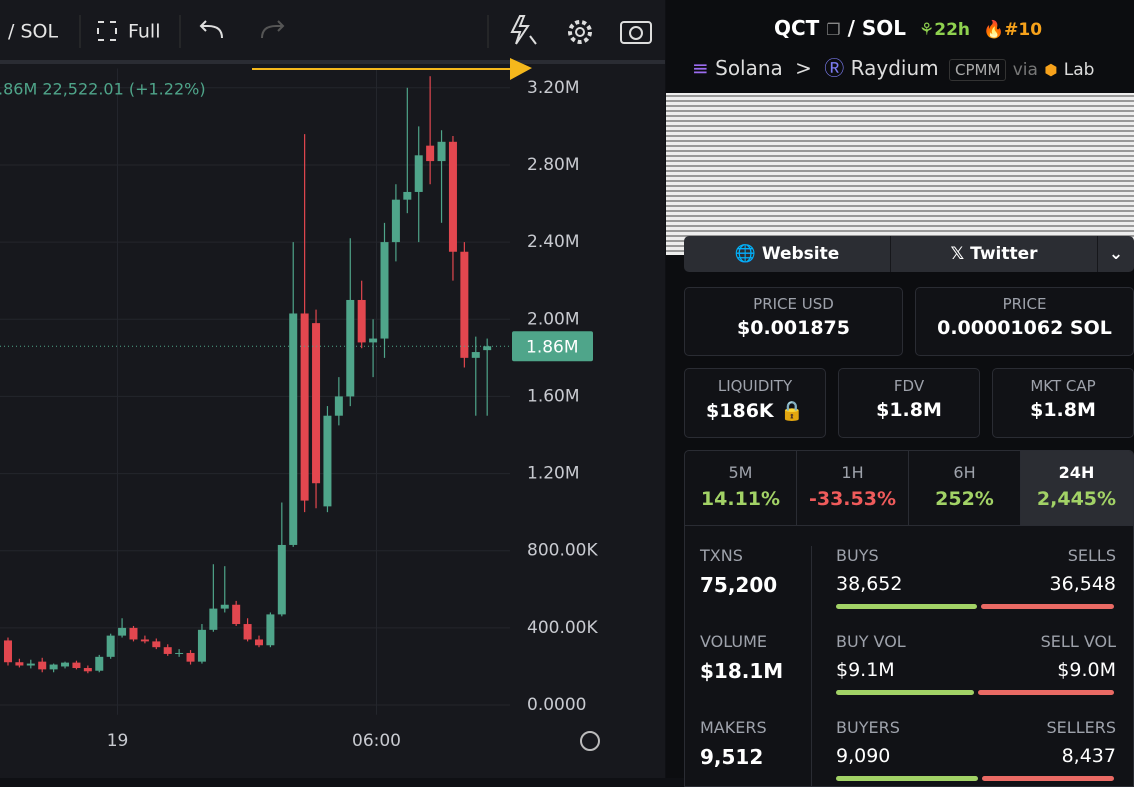 The height and width of the screenshot is (787, 1134). What do you see at coordinates (868, 727) in the screenshot?
I see `left-label: BUYERS` at bounding box center [868, 727].